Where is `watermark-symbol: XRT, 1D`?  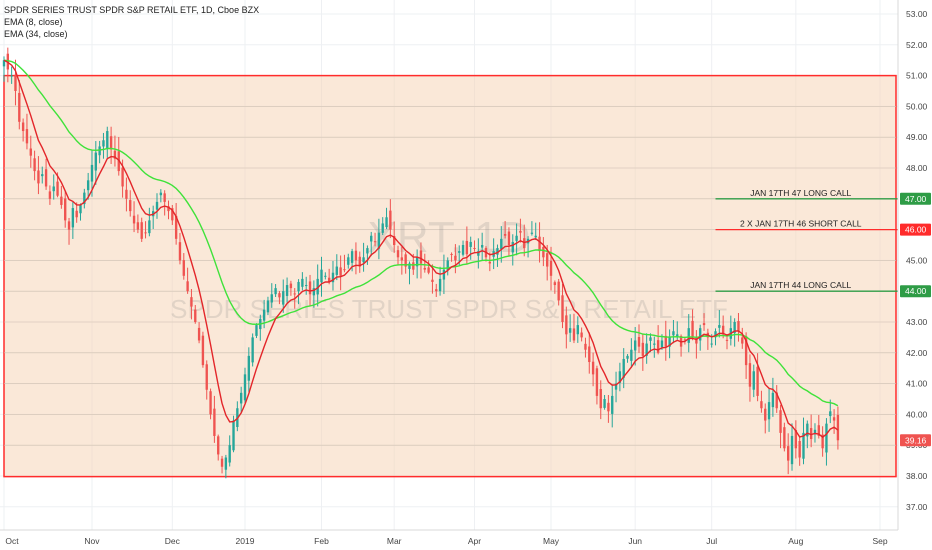
watermark-symbol: XRT, 1D is located at coordinates (448, 237).